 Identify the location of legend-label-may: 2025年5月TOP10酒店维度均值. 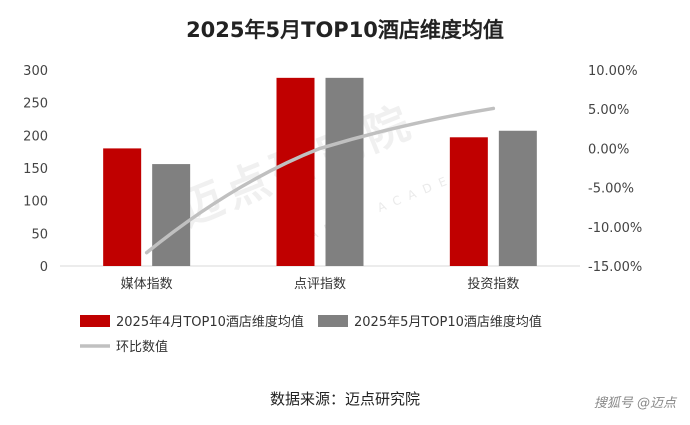
(448, 322).